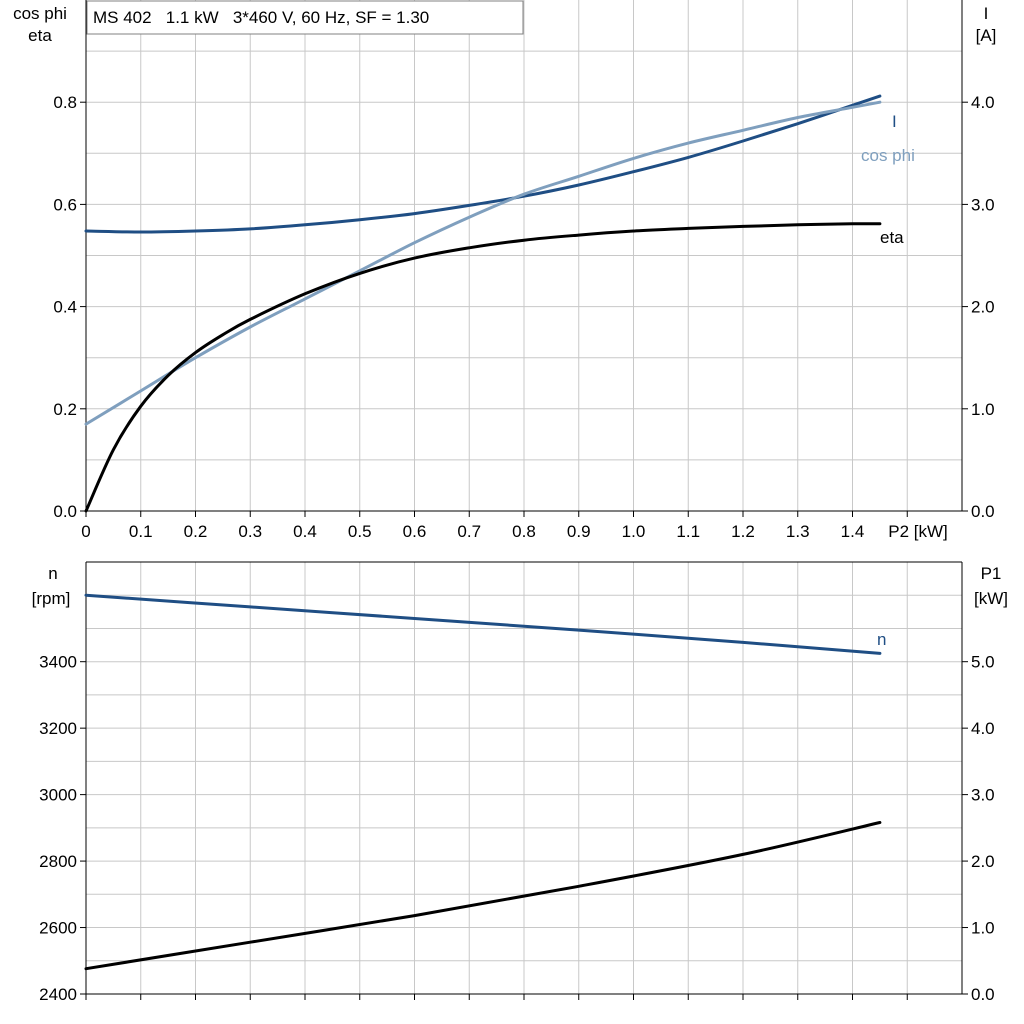  Describe the element at coordinates (58, 795) in the screenshot. I see `left-tick-label: 3000` at that location.